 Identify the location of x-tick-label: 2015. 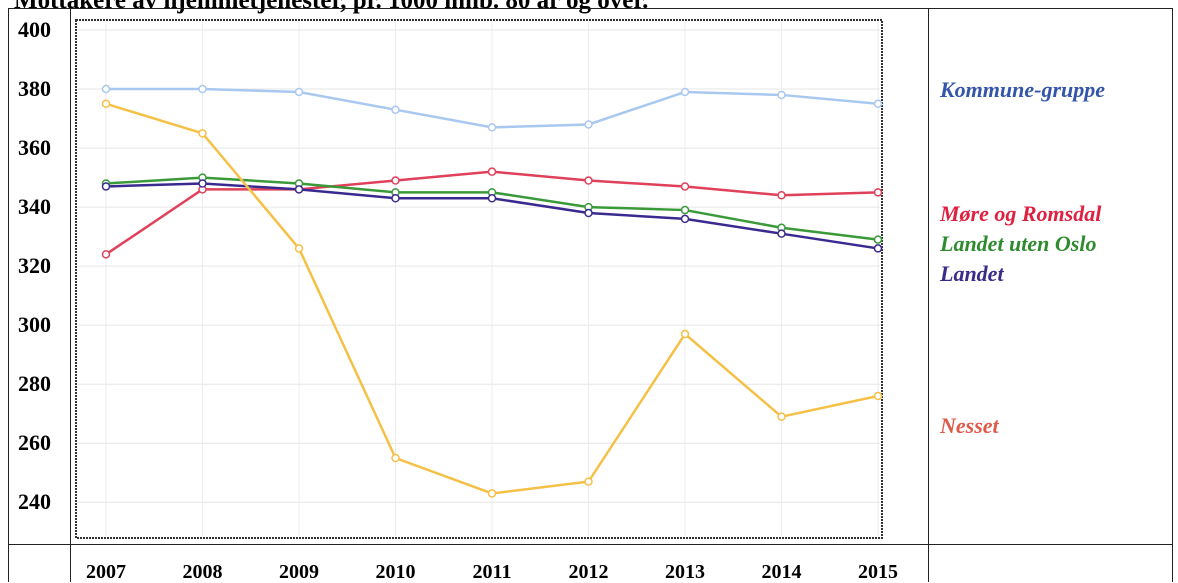
(878, 572).